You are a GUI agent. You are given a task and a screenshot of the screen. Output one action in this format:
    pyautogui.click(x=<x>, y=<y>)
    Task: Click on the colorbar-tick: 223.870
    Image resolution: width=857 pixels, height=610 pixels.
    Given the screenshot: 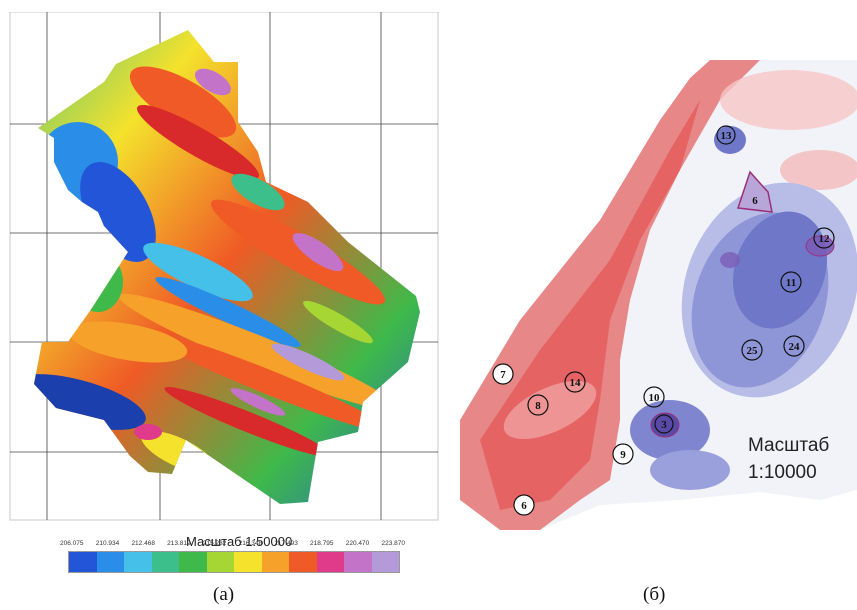 What is the action you would take?
    pyautogui.click(x=393, y=543)
    